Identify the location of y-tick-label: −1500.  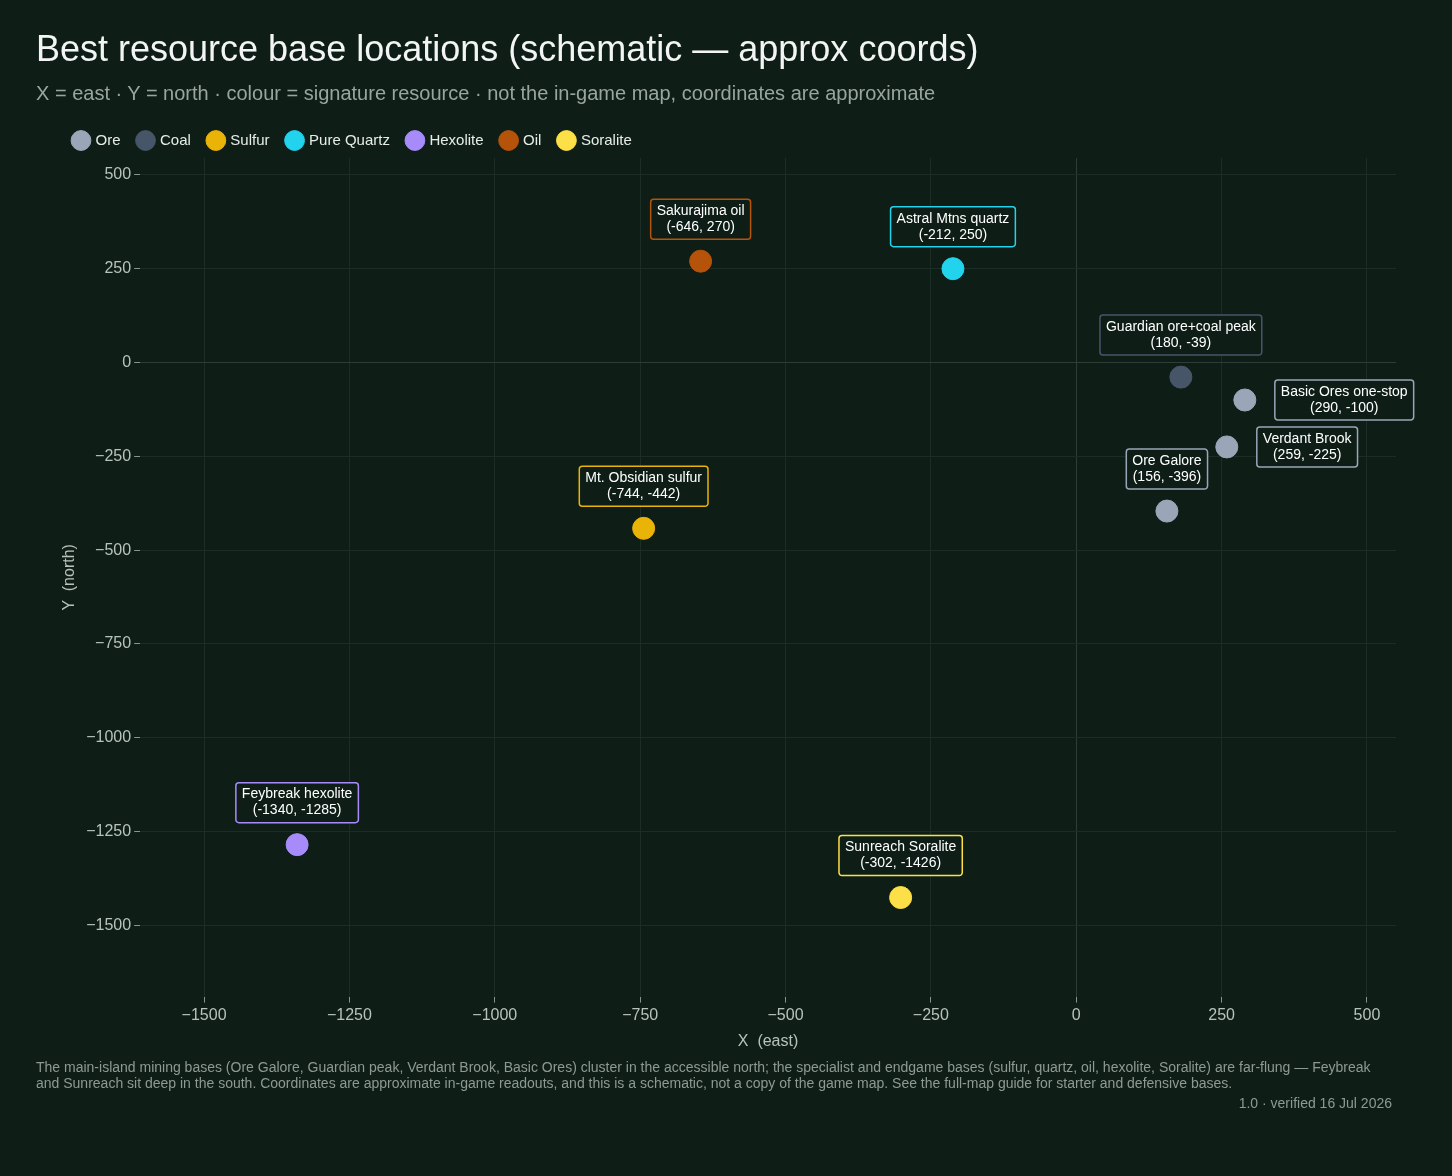
(109, 924).